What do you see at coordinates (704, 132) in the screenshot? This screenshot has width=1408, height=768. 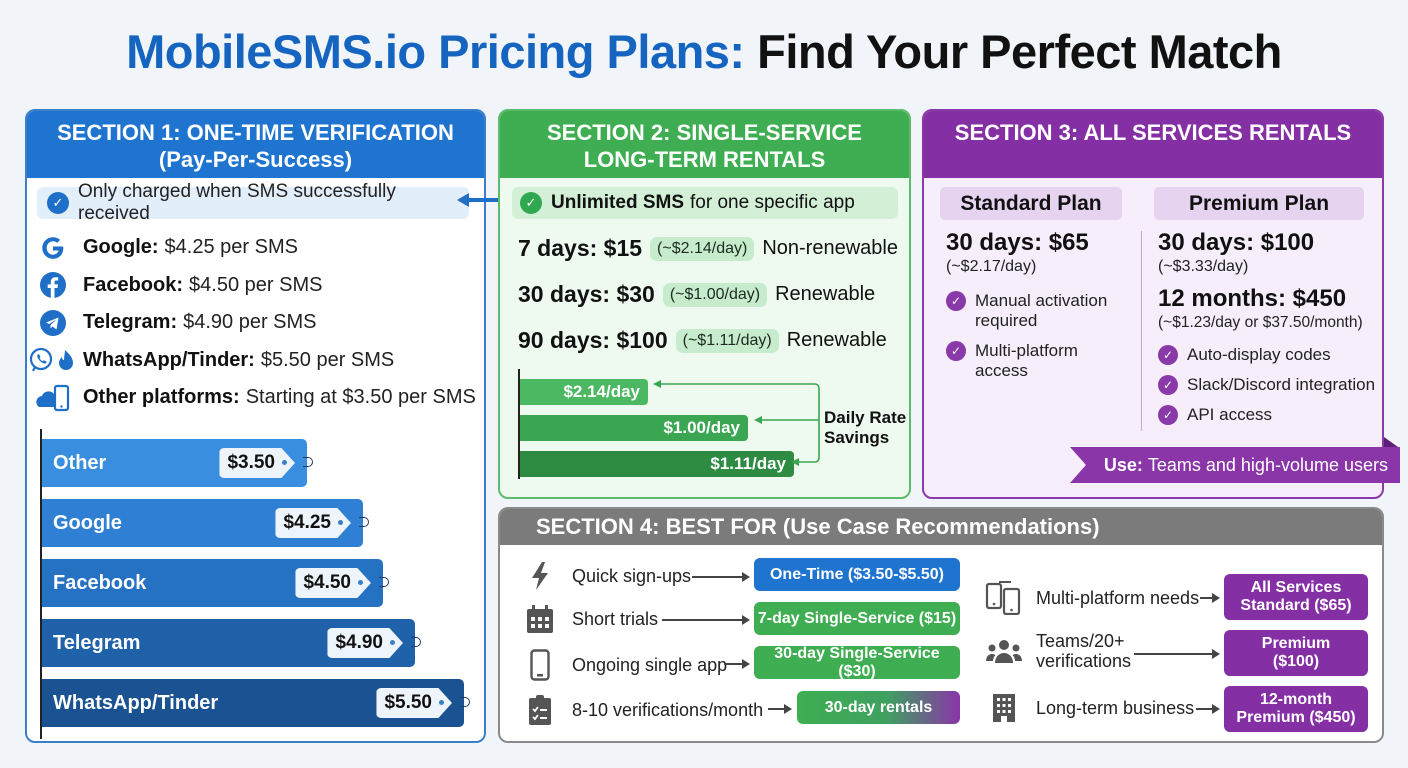 I see `section2-title: SECTION 2: SINGLE-SERVICE` at bounding box center [704, 132].